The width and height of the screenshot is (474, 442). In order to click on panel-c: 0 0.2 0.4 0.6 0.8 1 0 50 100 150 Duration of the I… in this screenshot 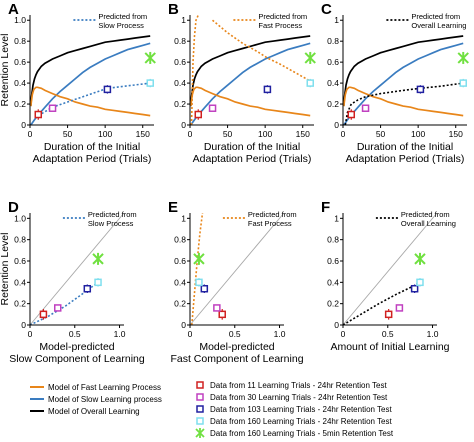, I will do `click(395, 83)`.